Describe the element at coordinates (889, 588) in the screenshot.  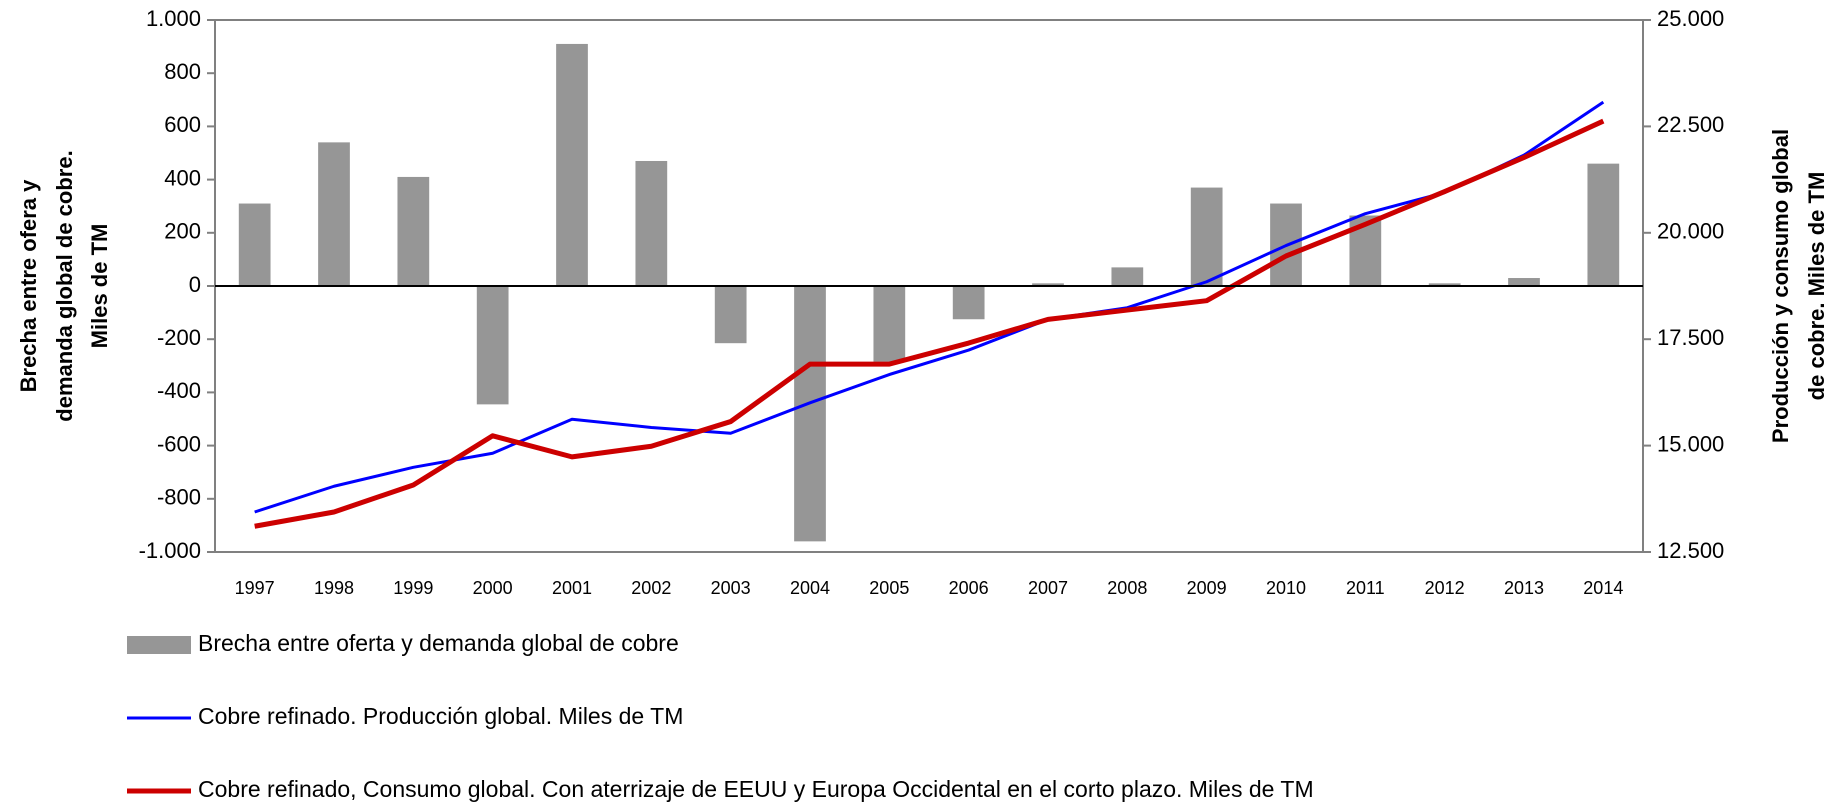
I see `x-tick-label: 2005` at that location.